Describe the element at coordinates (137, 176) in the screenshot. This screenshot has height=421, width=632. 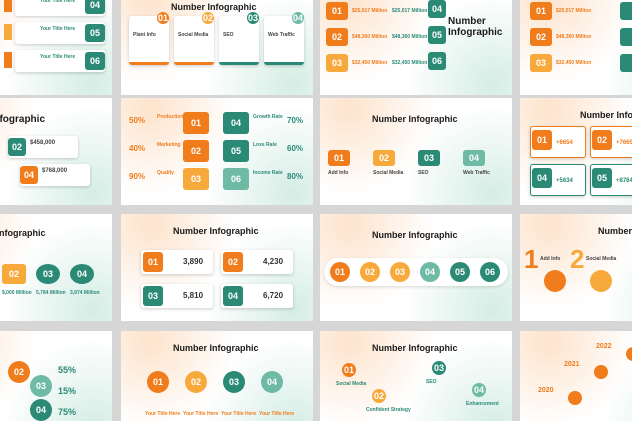
I see `percent: 90%` at that location.